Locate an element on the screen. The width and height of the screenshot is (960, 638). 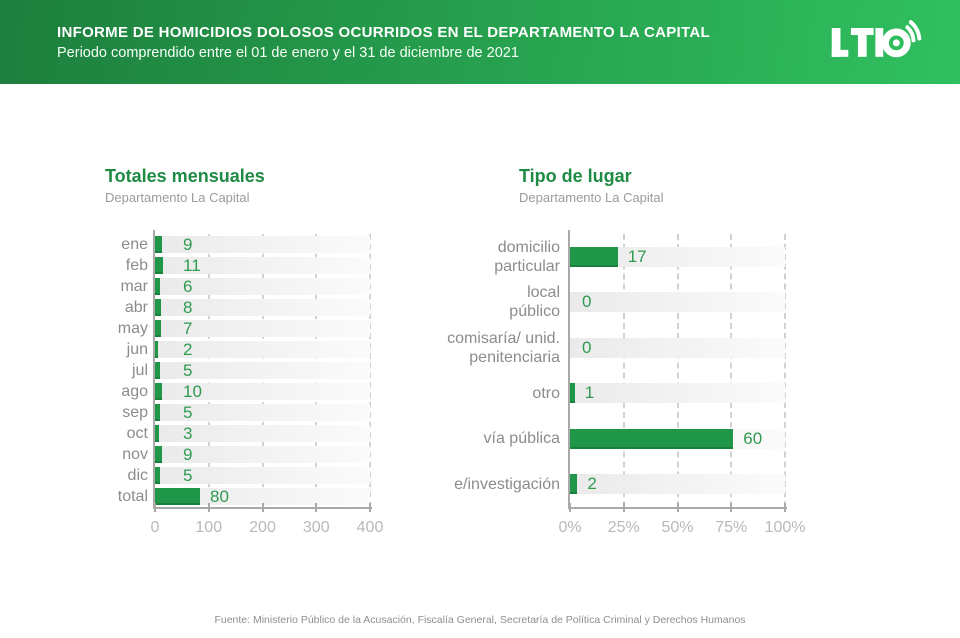
row-label-line: sep is located at coordinates (135, 412).